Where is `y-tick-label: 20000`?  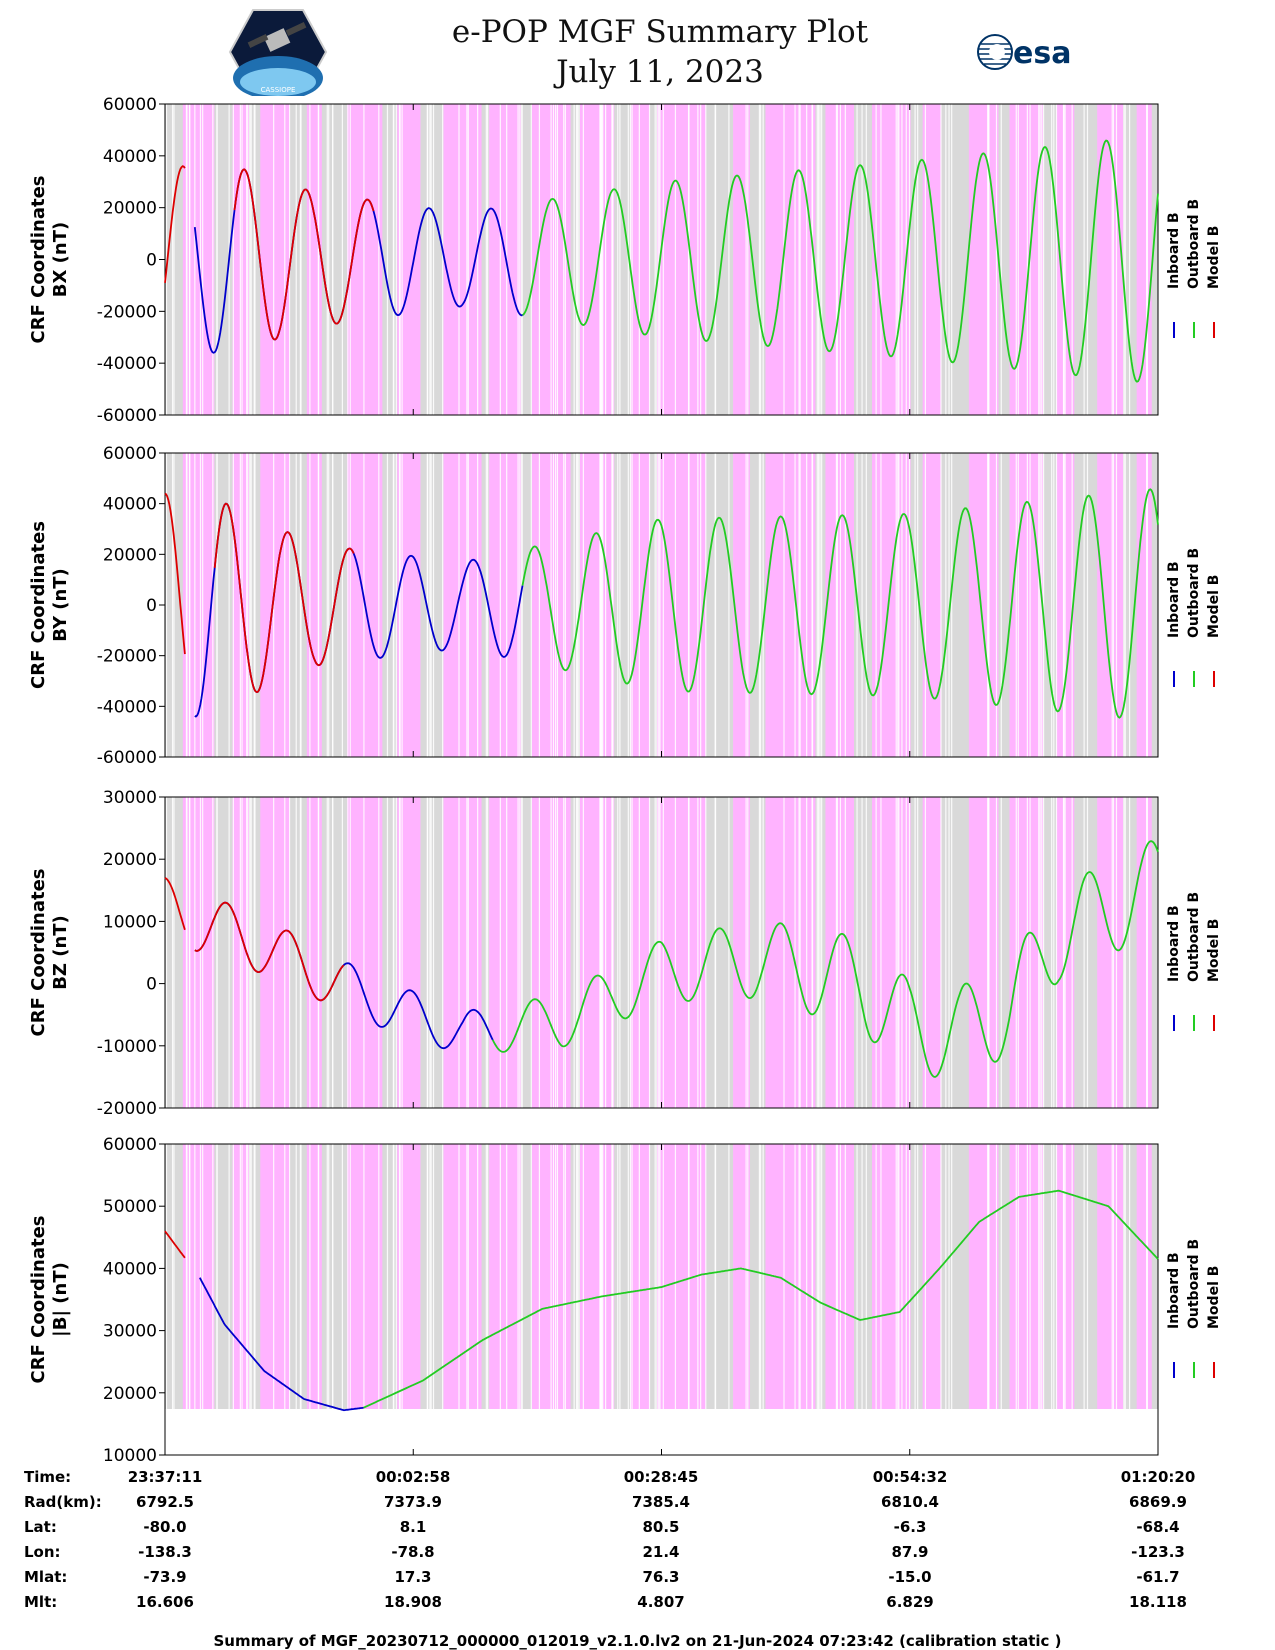 y-tick-label: 20000 is located at coordinates (130, 1394).